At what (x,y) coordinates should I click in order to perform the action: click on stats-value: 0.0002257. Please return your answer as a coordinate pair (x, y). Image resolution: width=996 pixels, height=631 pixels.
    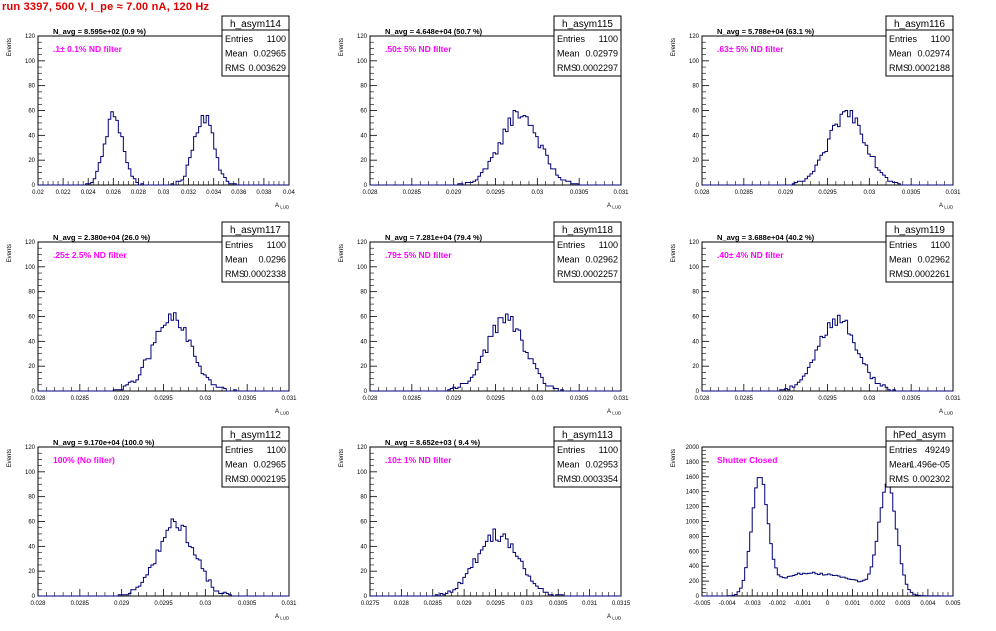
    Looking at the image, I should click on (596, 274).